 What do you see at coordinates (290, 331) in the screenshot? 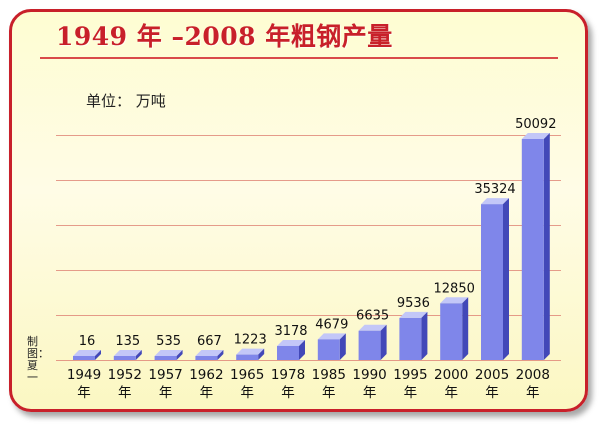
I see `data-label: 3178` at bounding box center [290, 331].